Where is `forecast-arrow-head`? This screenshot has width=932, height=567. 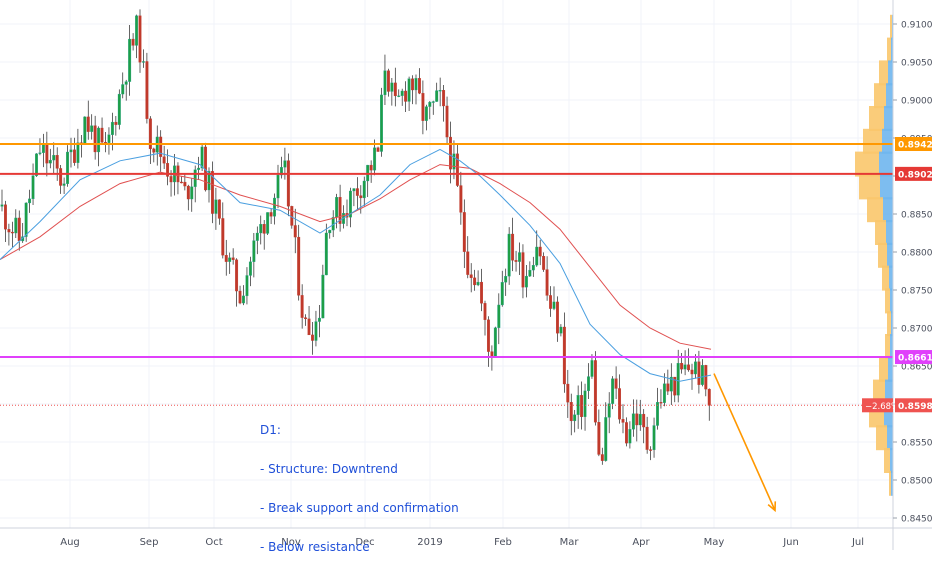
forecast-arrow-head is located at coordinates (772, 507).